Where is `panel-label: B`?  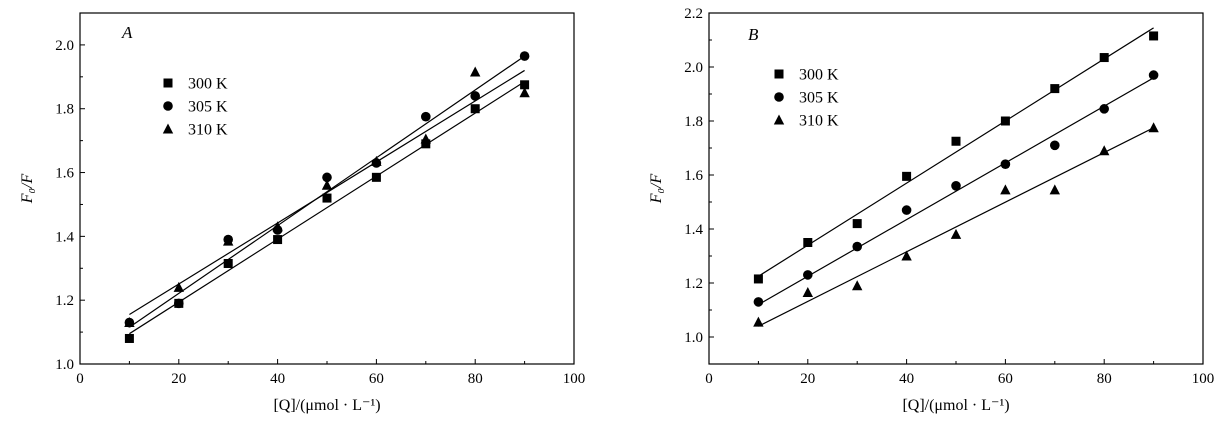
panel-label: B is located at coordinates (753, 34).